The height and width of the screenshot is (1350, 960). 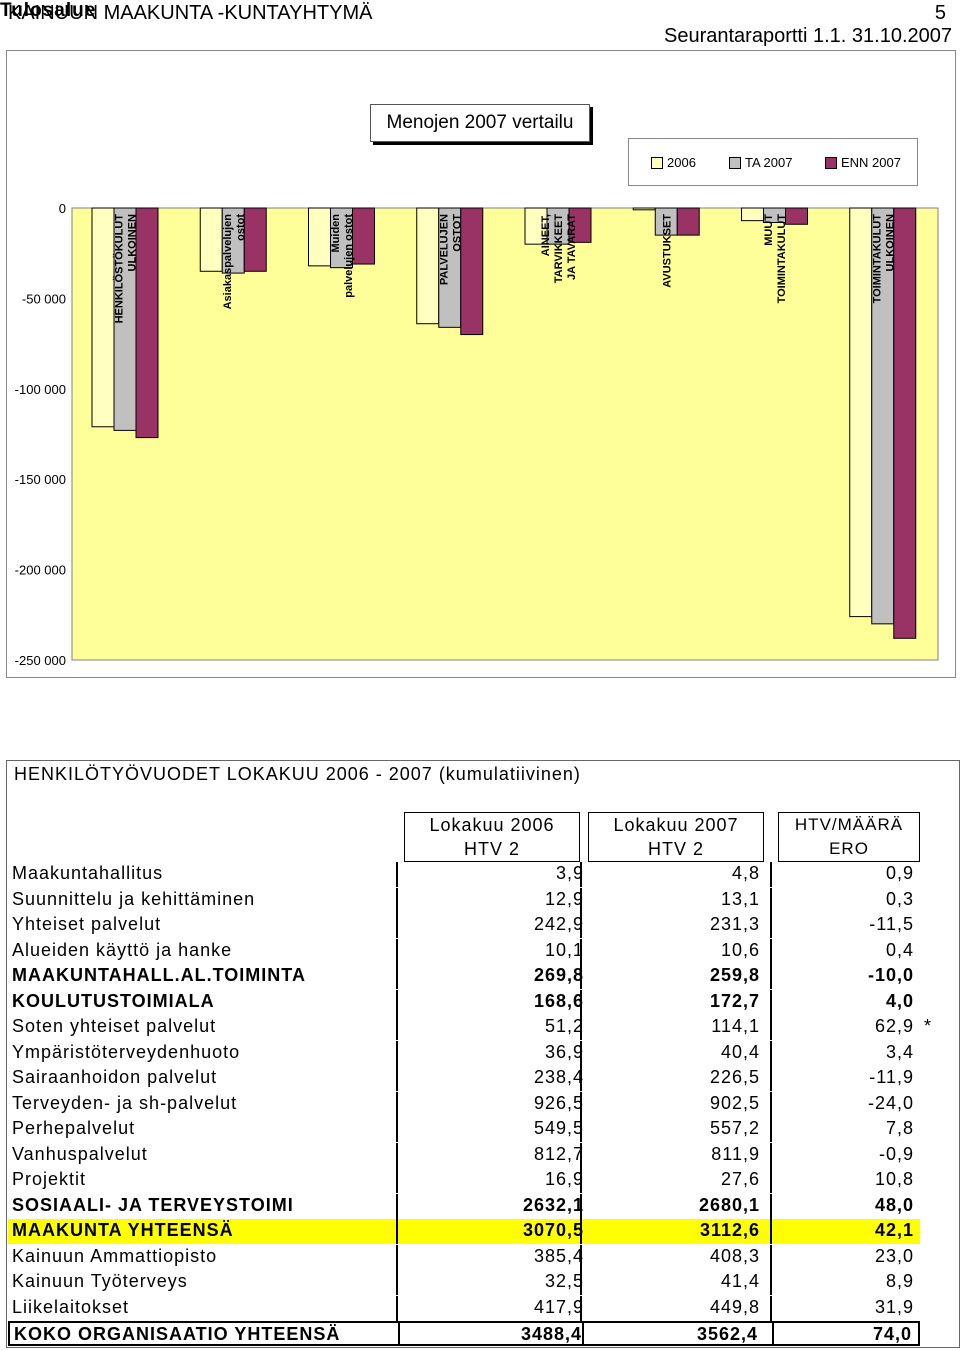 What do you see at coordinates (740, 1179) in the screenshot?
I see `value-lokakuu-2007: 27,6` at bounding box center [740, 1179].